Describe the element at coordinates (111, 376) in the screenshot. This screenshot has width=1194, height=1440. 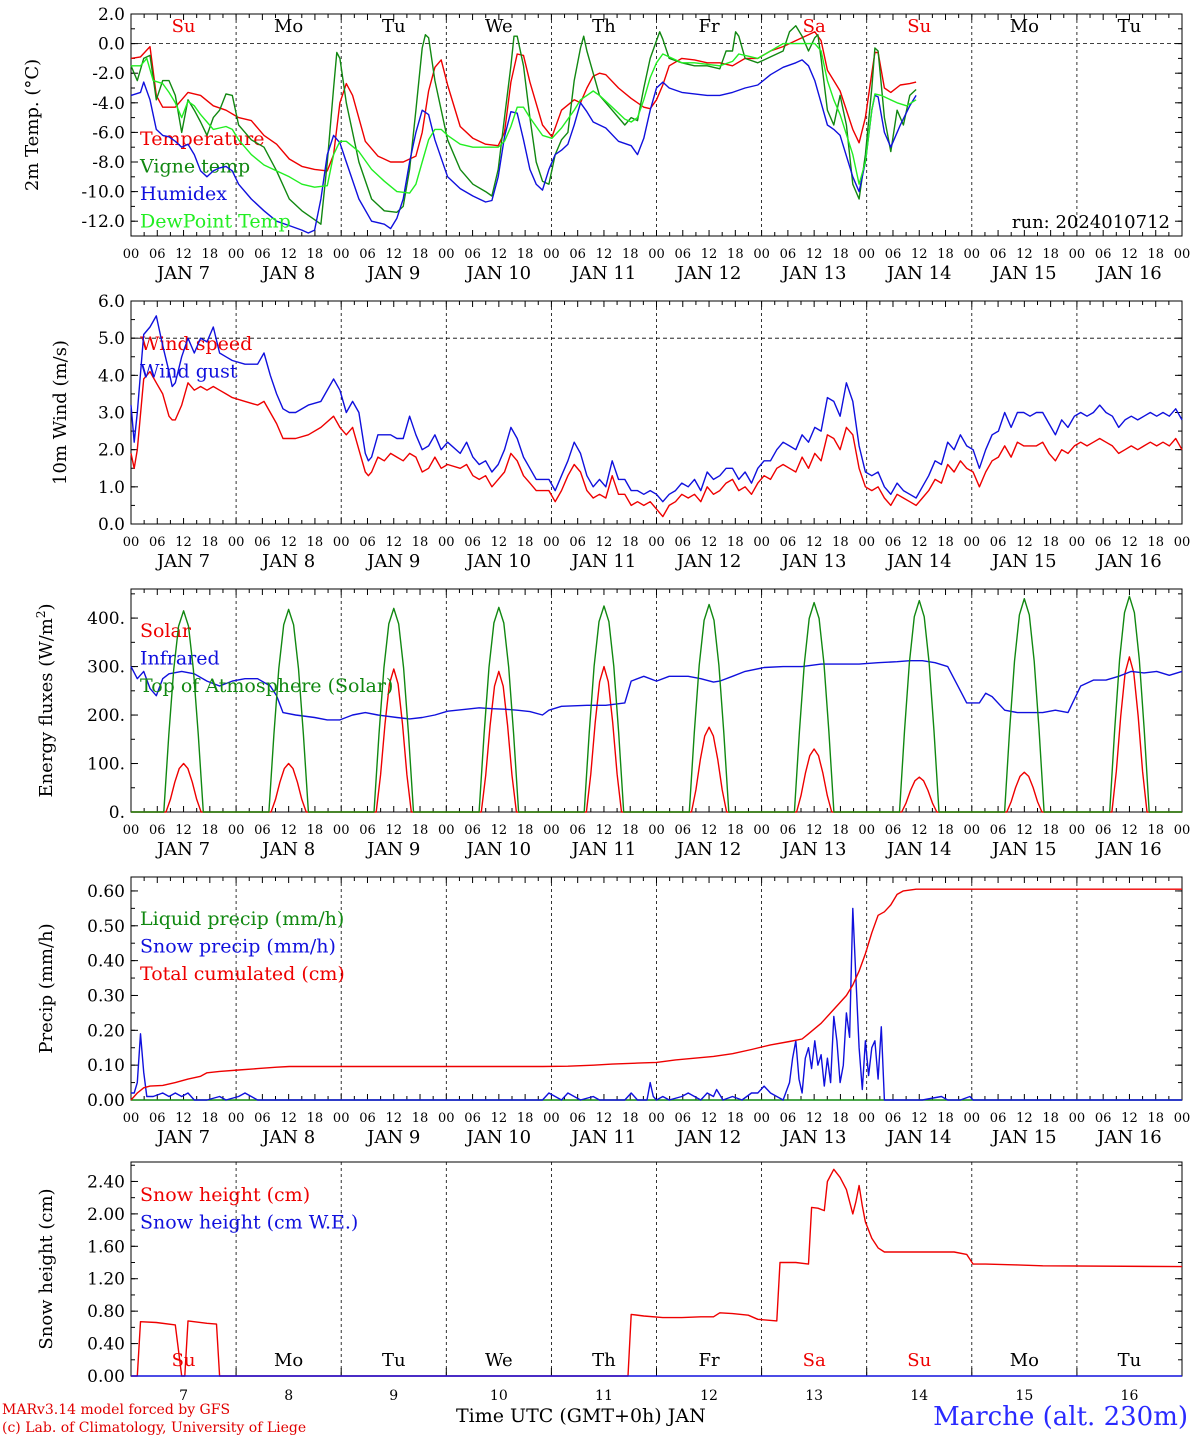
I see `y-tick-label: 4.0` at that location.